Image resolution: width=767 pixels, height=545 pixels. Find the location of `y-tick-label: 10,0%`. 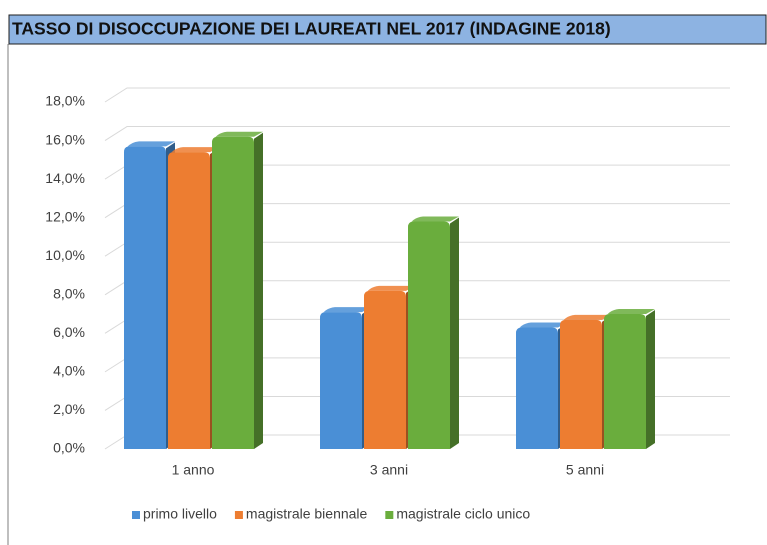

y-tick-label: 10,0% is located at coordinates (65, 255).